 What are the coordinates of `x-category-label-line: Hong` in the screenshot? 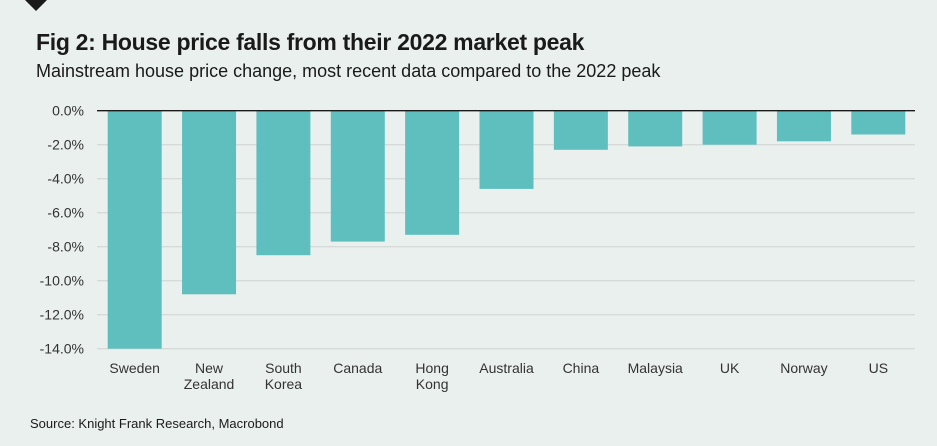 It's located at (431, 368).